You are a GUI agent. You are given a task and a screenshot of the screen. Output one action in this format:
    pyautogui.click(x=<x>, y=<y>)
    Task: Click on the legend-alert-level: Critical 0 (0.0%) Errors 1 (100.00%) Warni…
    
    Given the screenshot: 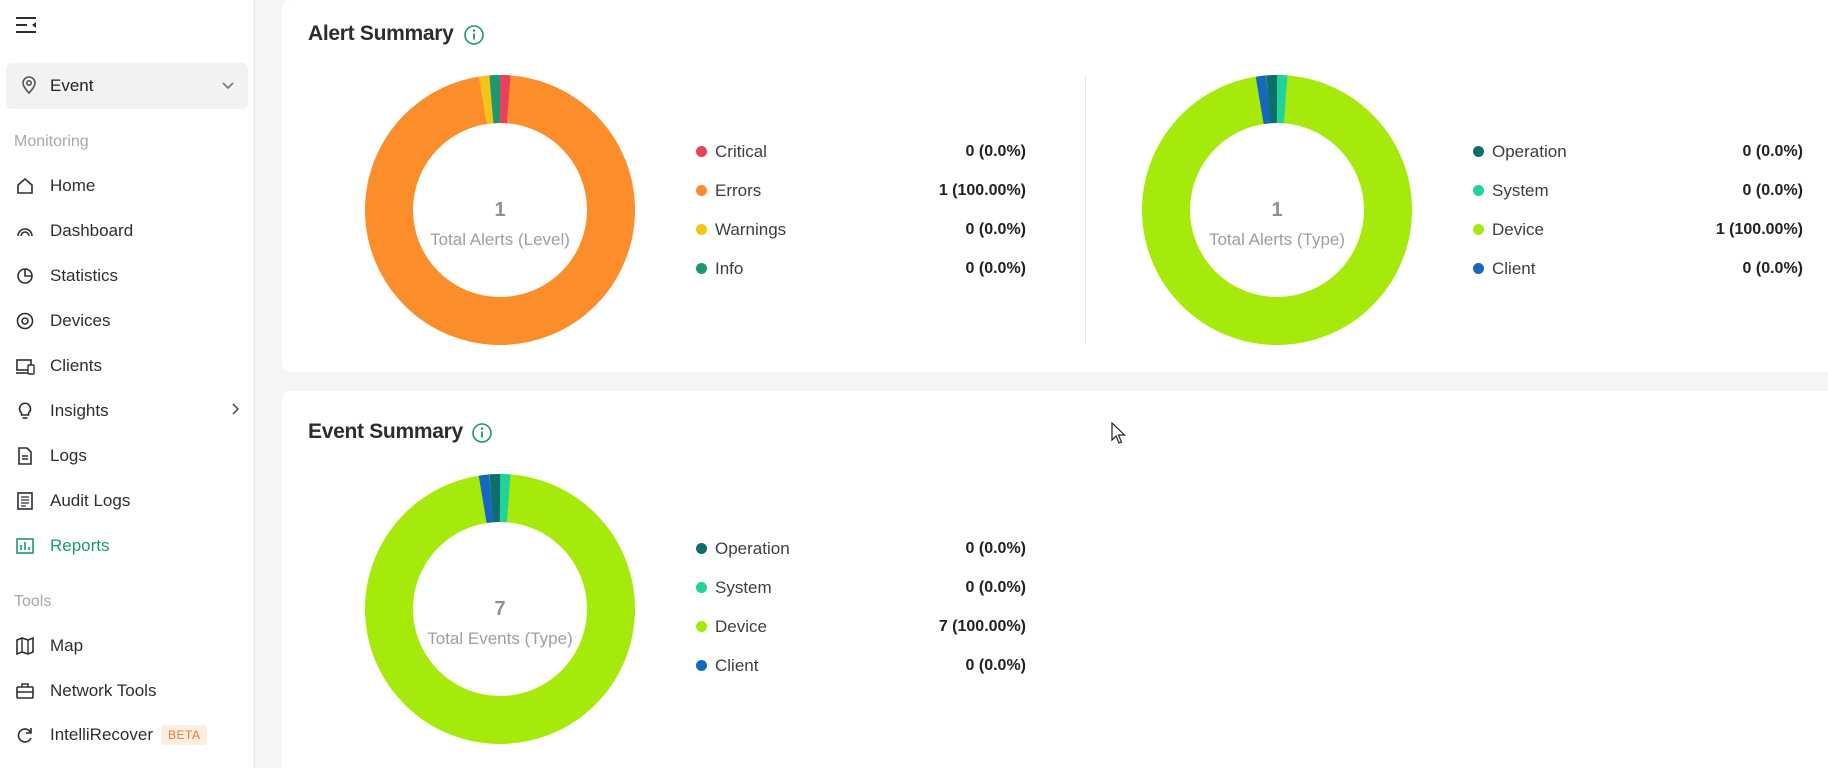 What is the action you would take?
    pyautogui.click(x=861, y=210)
    